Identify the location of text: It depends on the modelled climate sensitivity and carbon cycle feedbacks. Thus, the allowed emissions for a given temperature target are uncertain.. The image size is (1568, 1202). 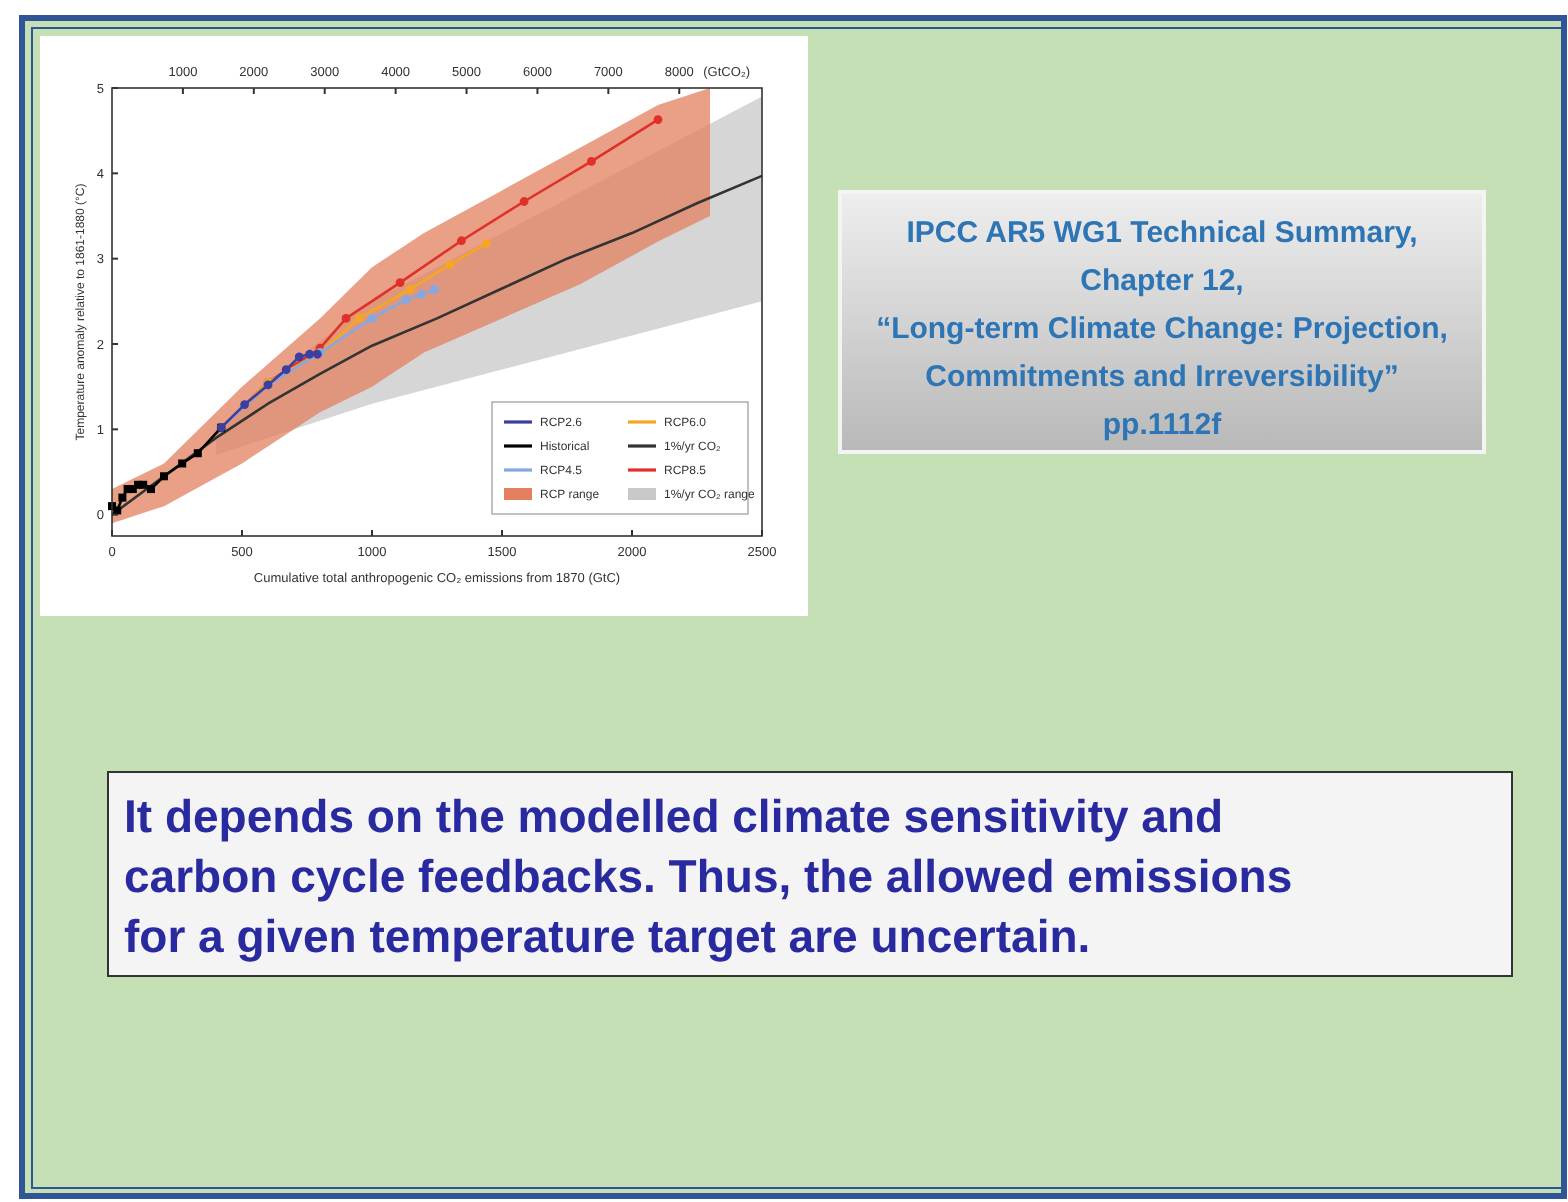
(708, 876).